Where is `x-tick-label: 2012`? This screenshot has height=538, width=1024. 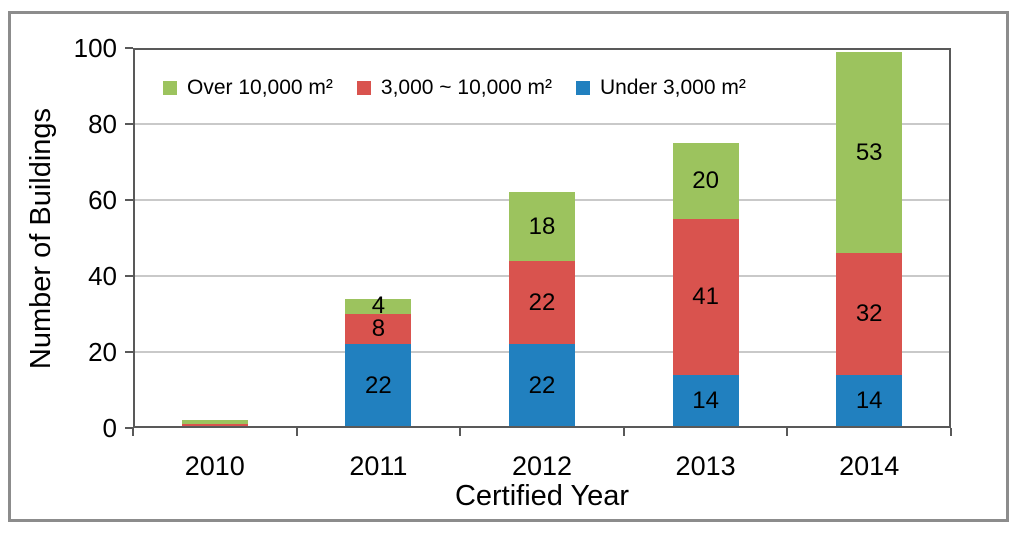 x-tick-label: 2012 is located at coordinates (542, 466).